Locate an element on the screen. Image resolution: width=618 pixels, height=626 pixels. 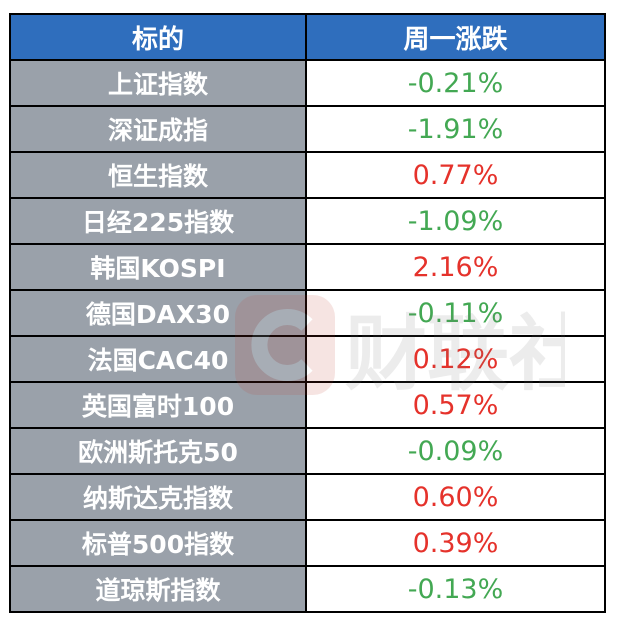
table-row: 纳斯达克指数 0.60% is located at coordinates (307, 497).